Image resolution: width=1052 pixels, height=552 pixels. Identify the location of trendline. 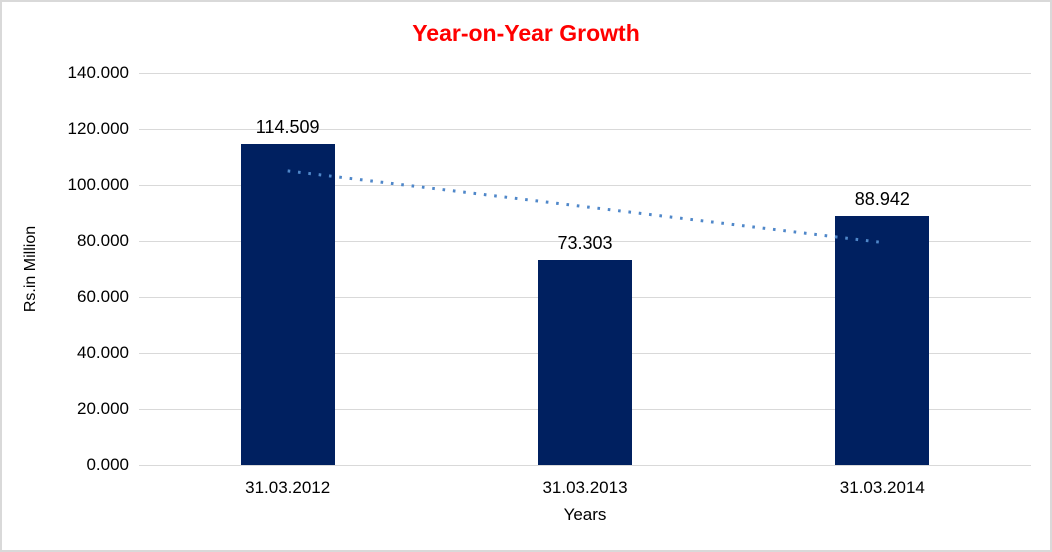
(585, 206).